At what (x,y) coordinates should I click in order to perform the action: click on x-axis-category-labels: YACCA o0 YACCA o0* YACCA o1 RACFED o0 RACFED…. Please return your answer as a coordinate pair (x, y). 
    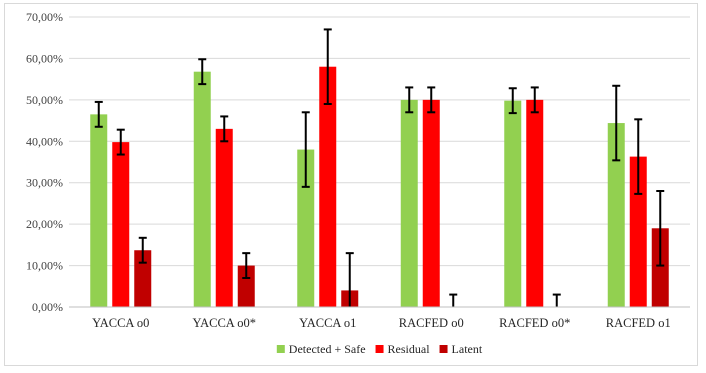
    Looking at the image, I should click on (381, 323).